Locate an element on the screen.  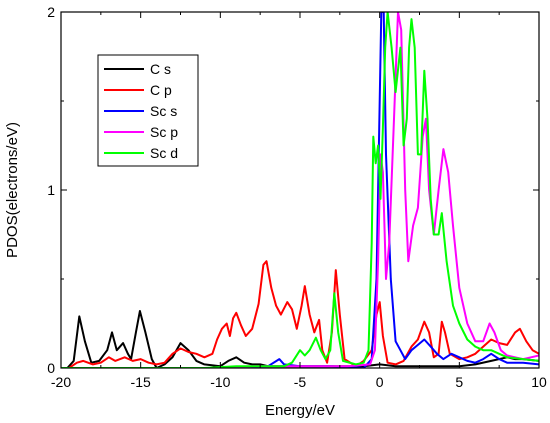
legend-label-1: C p is located at coordinates (161, 90).